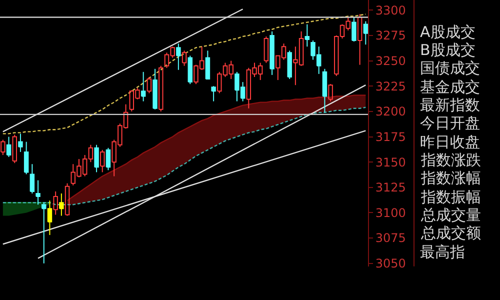 The image size is (500, 300). I want to click on y-tick-label: 3225, so click(390, 86).